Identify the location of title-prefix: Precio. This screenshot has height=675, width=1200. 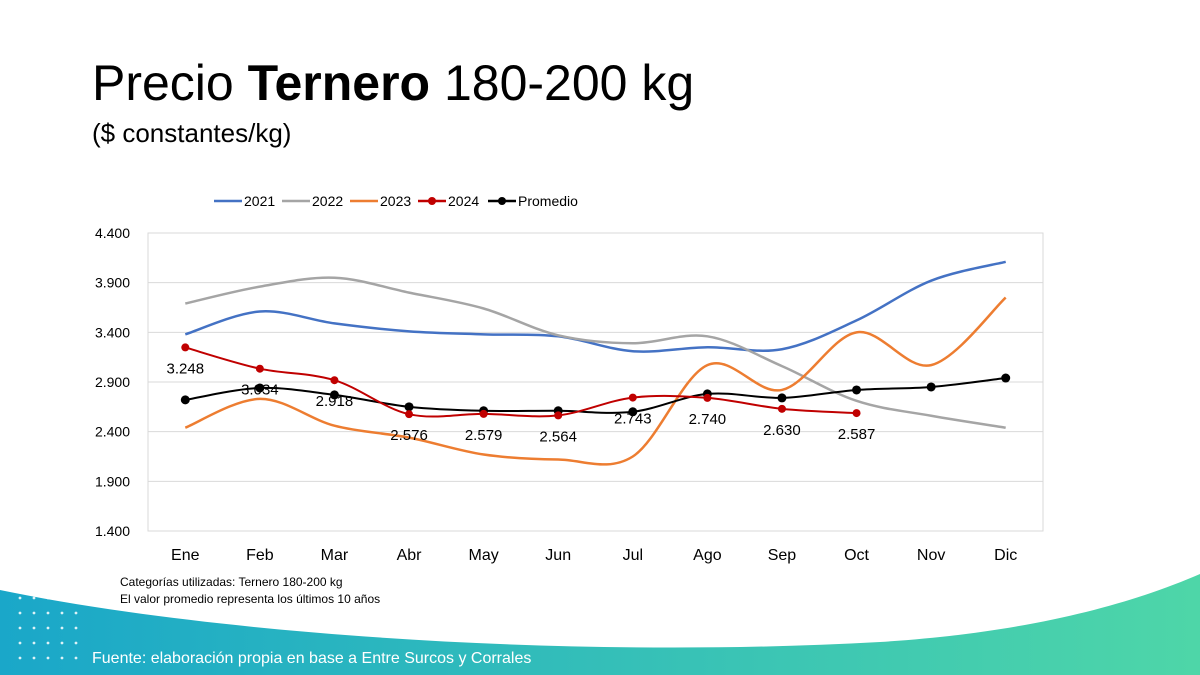
(170, 83).